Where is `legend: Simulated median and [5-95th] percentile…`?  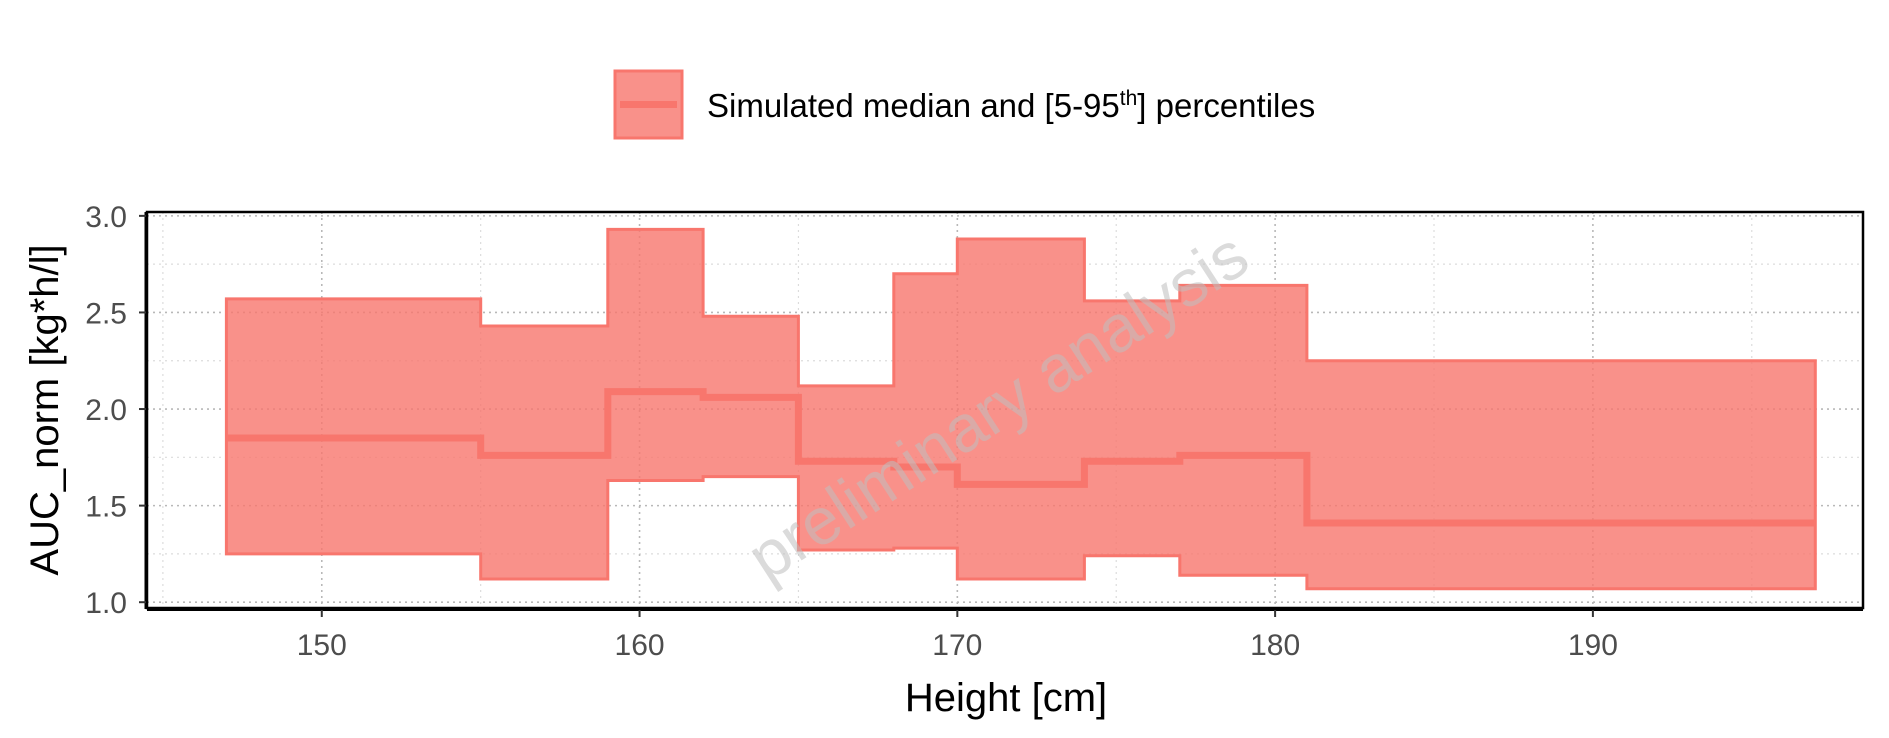 legend: Simulated median and [5-95th] percentile… is located at coordinates (964, 104).